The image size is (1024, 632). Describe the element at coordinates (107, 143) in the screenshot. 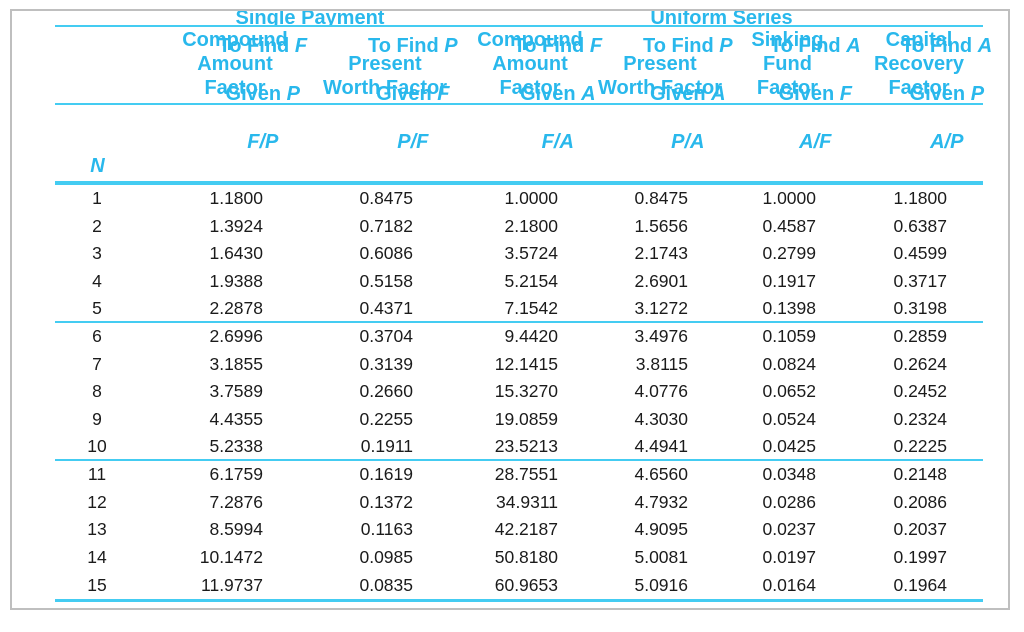

I see `subheader-n: N` at that location.